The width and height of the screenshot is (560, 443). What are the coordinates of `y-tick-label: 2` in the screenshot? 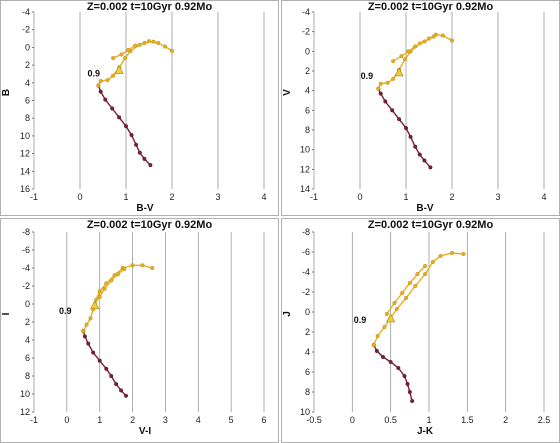 It's located at (27, 322).